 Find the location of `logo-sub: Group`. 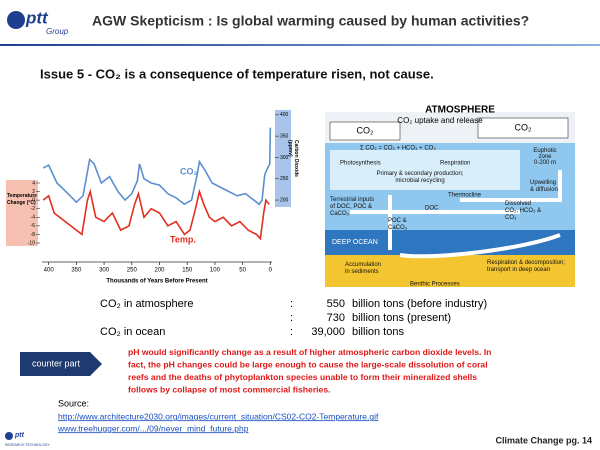

logo-sub: Group is located at coordinates (57, 31).